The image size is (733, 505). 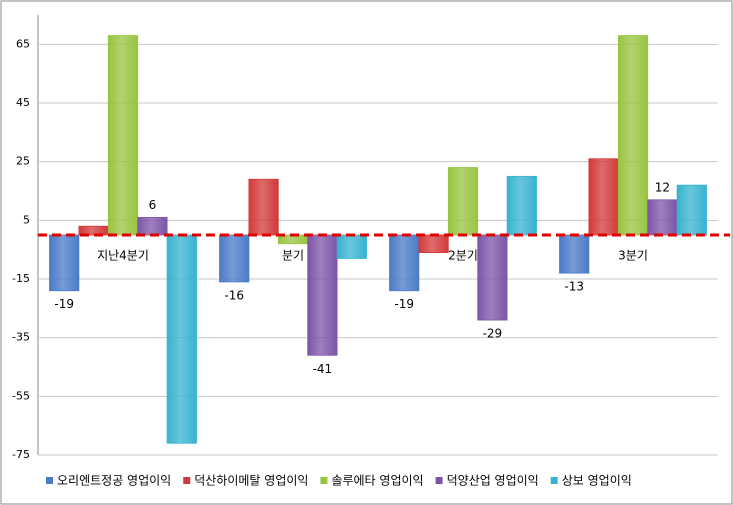 What do you see at coordinates (21, 278) in the screenshot?
I see `y-tick-label: -15` at bounding box center [21, 278].